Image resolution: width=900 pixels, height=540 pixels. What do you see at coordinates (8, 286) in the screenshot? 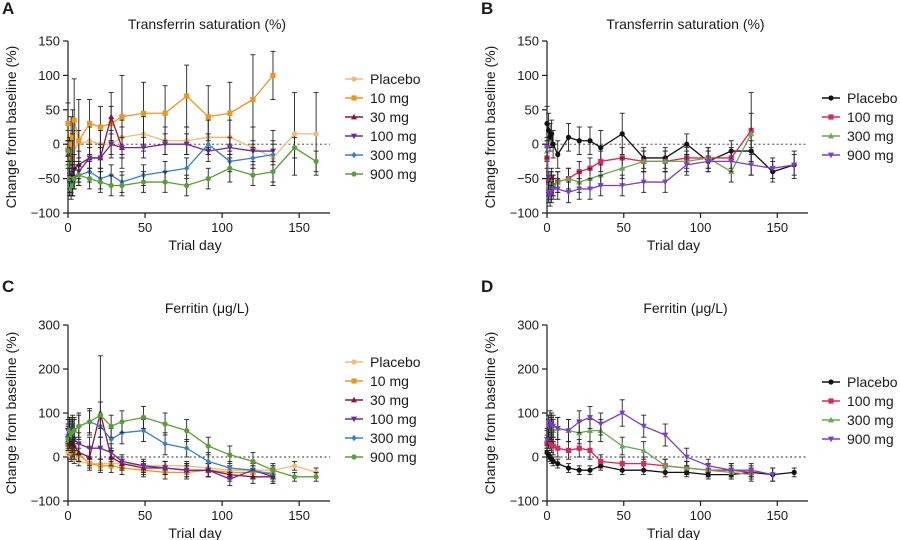
I see `panel-label: C` at bounding box center [8, 286].